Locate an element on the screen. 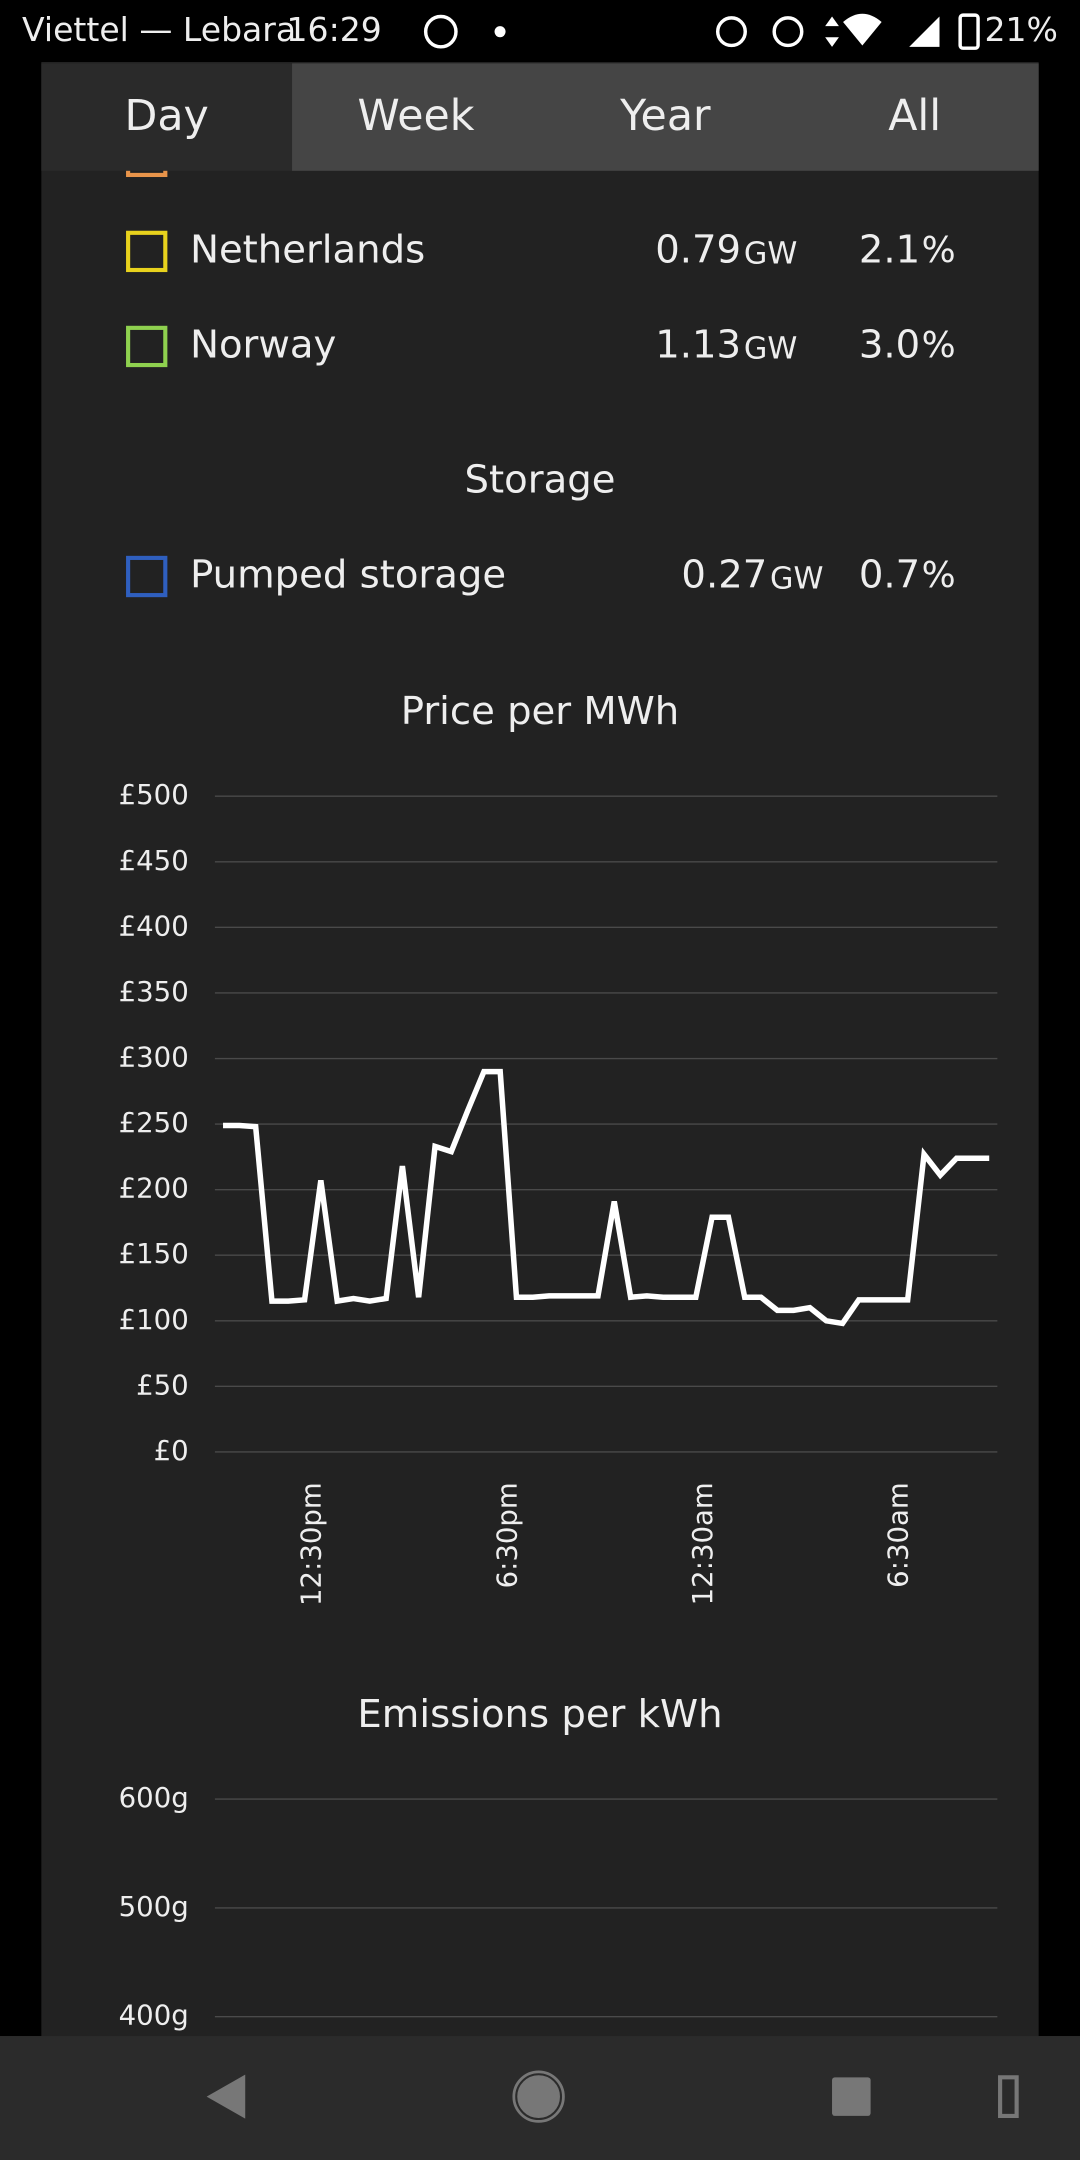 The width and height of the screenshot is (1080, 2160). clock: 16:29 is located at coordinates (334, 29).